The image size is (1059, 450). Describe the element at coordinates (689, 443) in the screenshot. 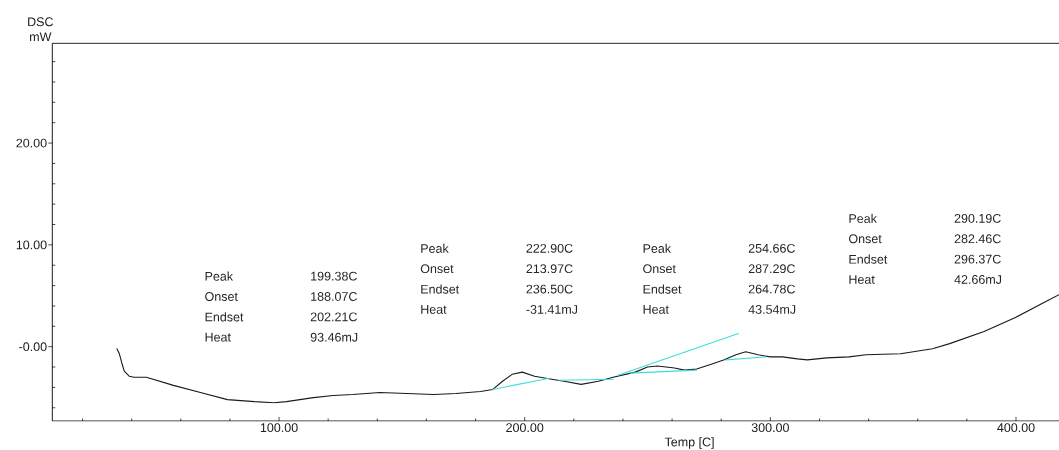

I see `x-axis-title: Temp [C]` at that location.